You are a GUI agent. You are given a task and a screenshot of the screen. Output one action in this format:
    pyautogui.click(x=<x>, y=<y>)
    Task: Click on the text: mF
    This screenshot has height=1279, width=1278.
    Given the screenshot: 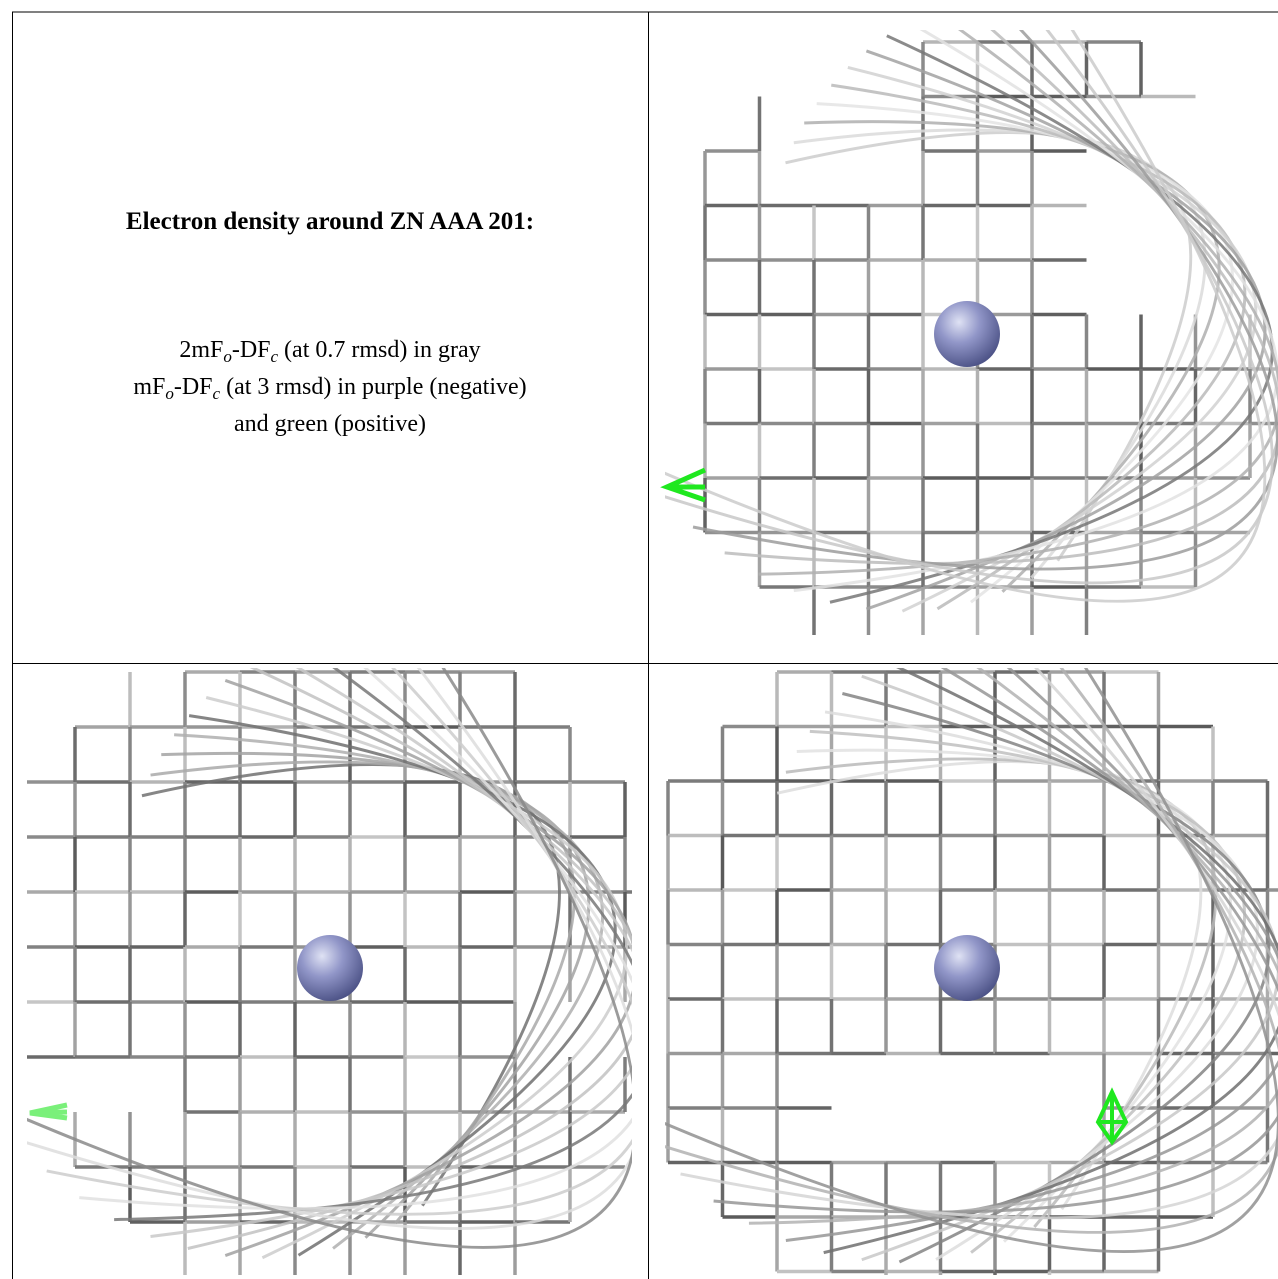 What is the action you would take?
    pyautogui.click(x=149, y=387)
    